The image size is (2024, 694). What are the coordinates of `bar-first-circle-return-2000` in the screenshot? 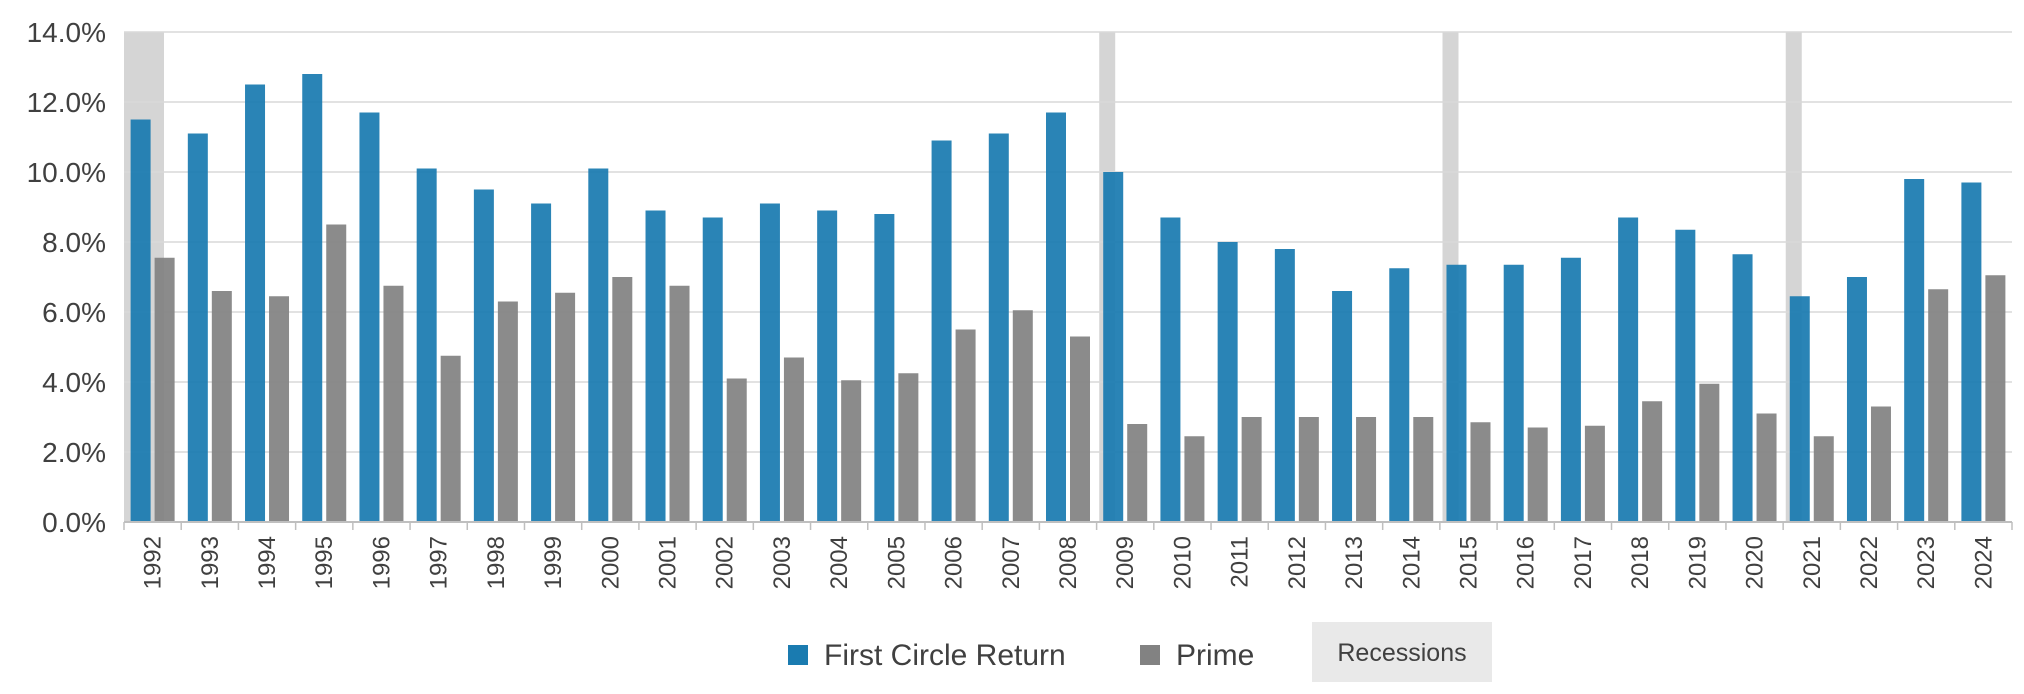 It's located at (598, 345).